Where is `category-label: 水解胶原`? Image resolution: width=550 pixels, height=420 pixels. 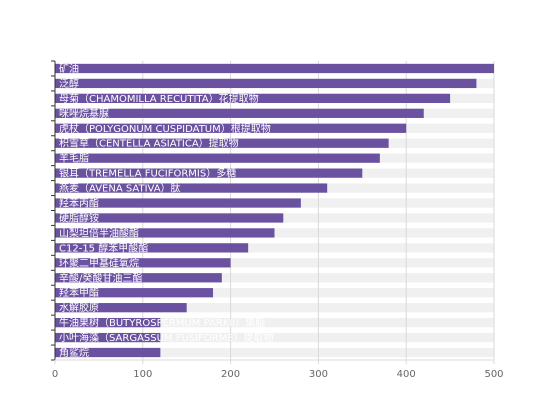 category-label: 水解胶原 is located at coordinates (79, 307).